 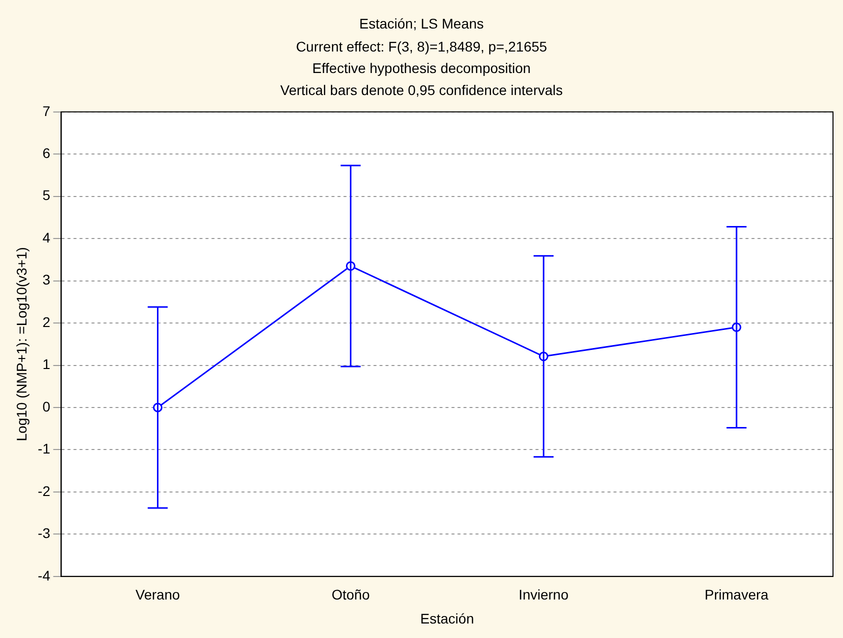 What do you see at coordinates (447, 618) in the screenshot?
I see `x-axis-title: Estación` at bounding box center [447, 618].